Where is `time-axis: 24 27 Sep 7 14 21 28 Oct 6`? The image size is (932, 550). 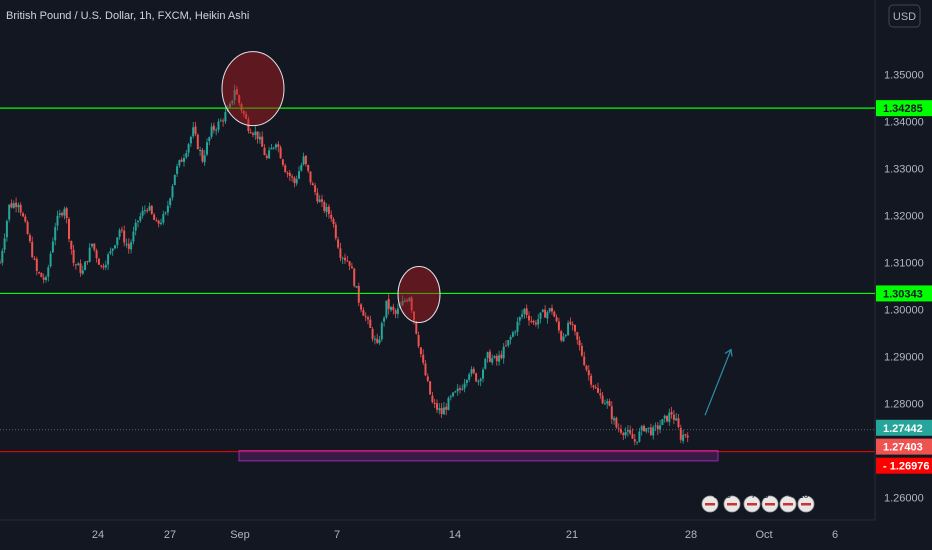
time-axis: 24 27 Sep 7 14 21 28 Oct 6 is located at coordinates (465, 535).